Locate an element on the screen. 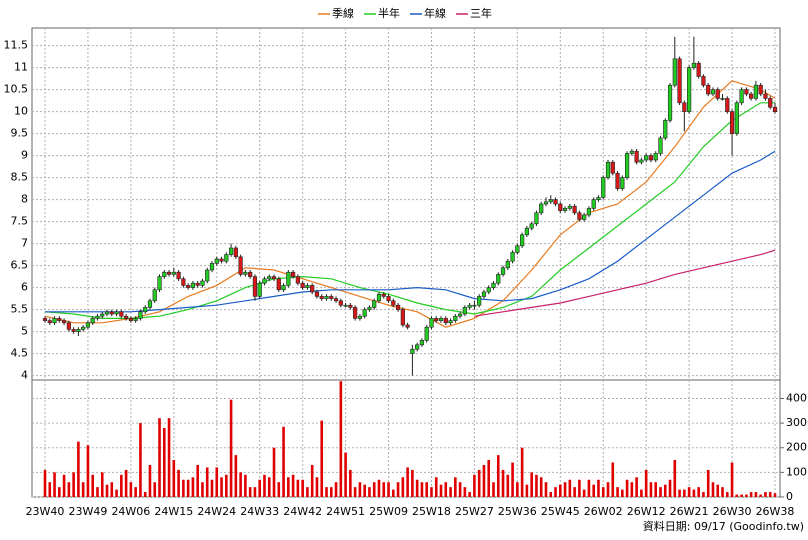 This screenshot has height=540, width=808. y-tick-label: 4 is located at coordinates (24, 375).